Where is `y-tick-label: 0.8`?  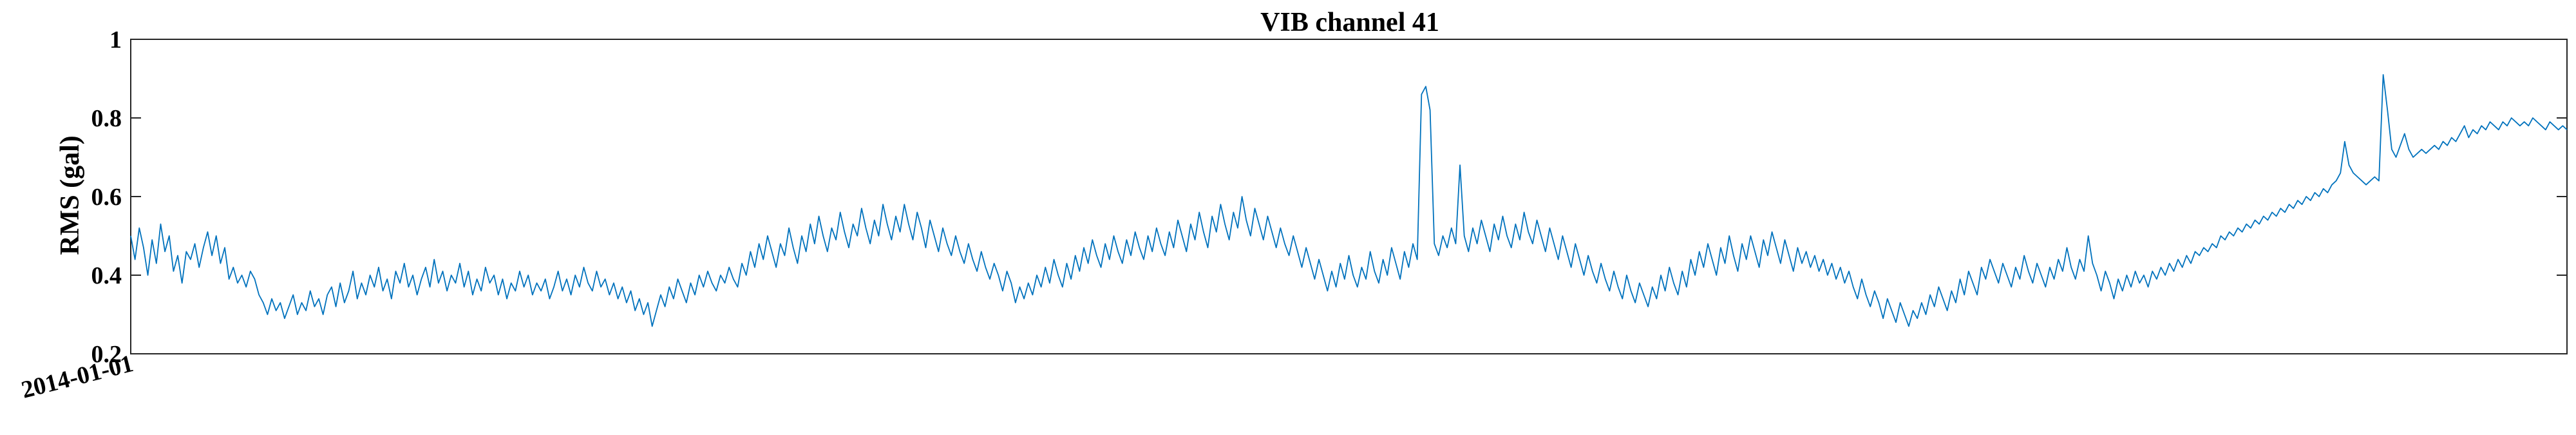
y-tick-label: 0.8 is located at coordinates (107, 119).